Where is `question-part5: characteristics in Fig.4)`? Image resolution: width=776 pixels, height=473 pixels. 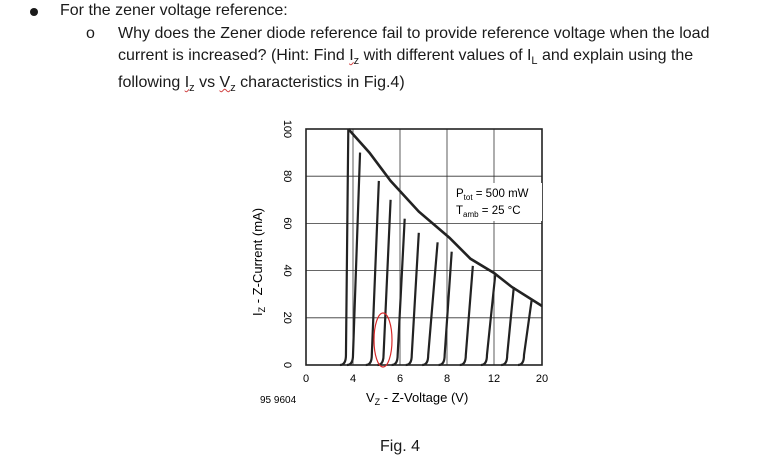
question-part5: characteristics in Fig.4) is located at coordinates (320, 83).